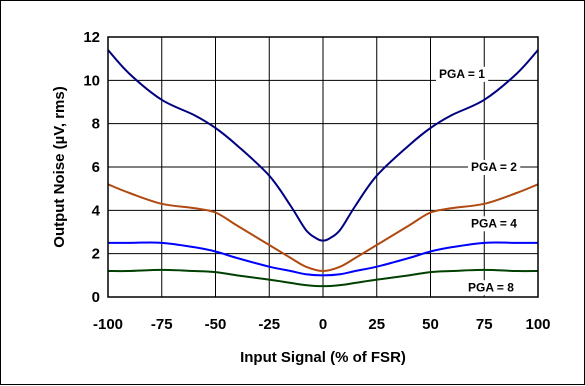  I want to click on y-tick-label: 2, so click(96, 254).